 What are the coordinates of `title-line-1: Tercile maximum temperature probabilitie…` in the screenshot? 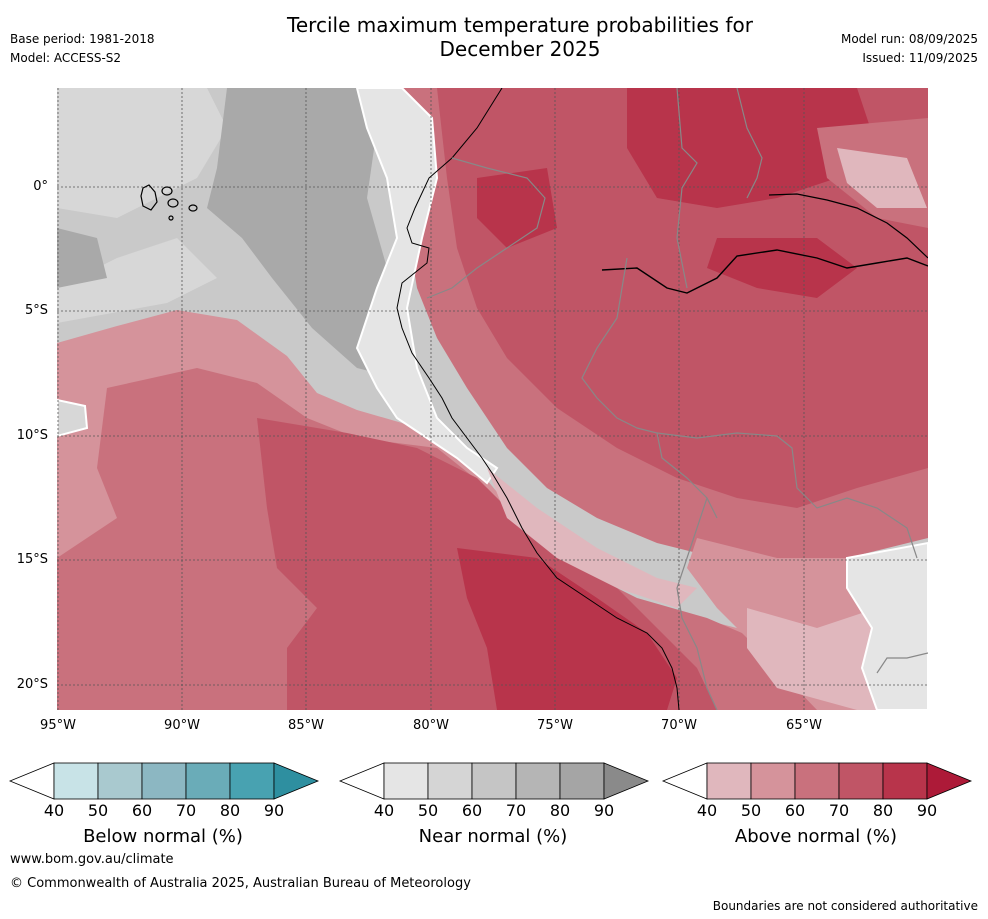 It's located at (520, 25).